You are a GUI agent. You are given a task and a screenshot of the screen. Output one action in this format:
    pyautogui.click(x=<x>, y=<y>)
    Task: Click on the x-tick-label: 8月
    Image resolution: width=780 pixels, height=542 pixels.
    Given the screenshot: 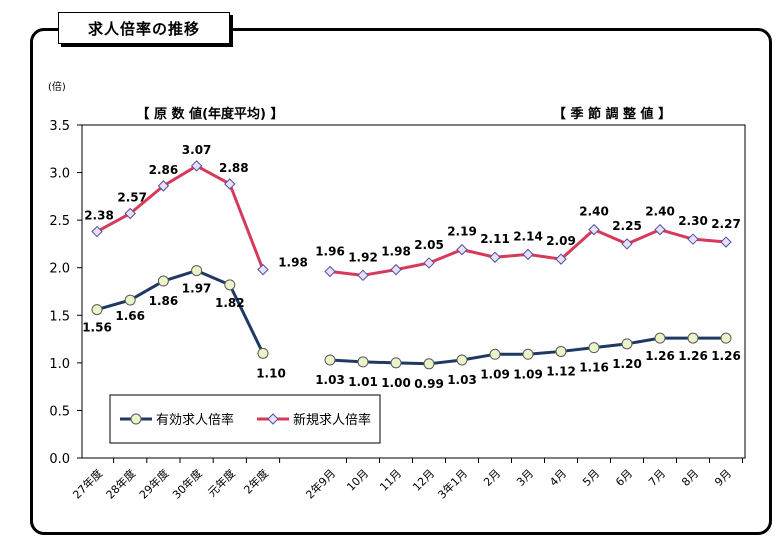 What is the action you would take?
    pyautogui.click(x=690, y=478)
    